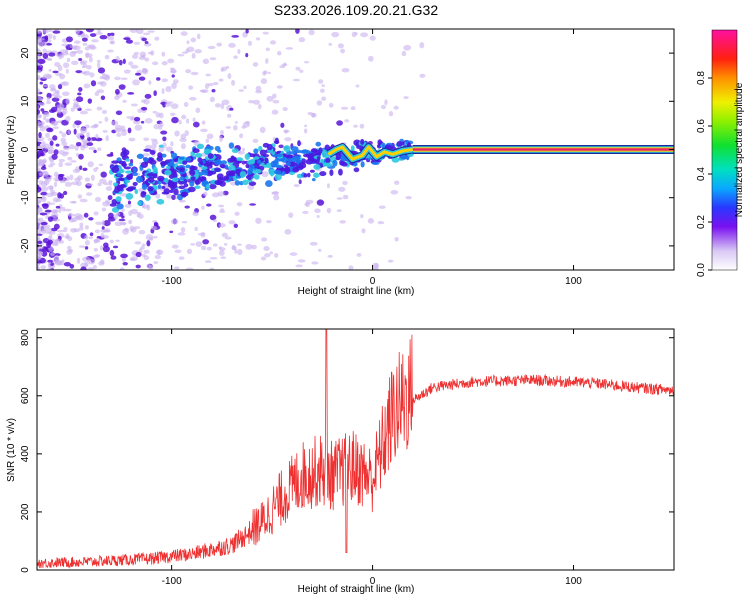  What do you see at coordinates (25, 337) in the screenshot?
I see `snr-y-tick-label: 800` at bounding box center [25, 337].